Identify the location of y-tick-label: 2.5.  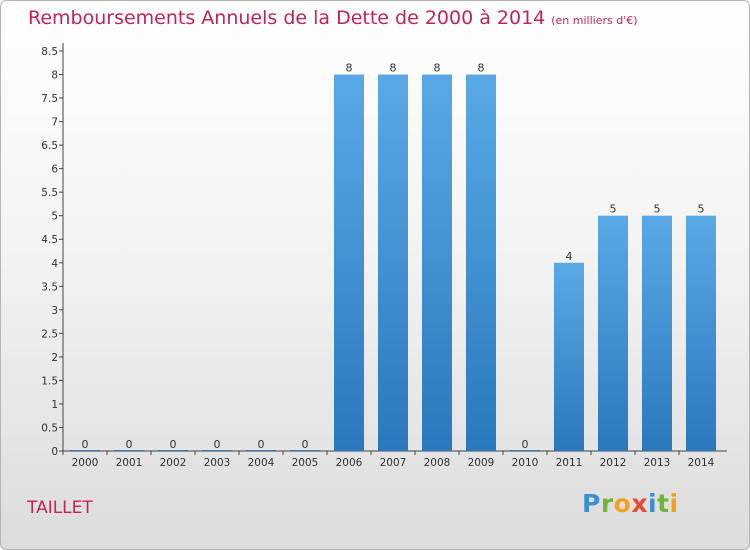
(49, 334).